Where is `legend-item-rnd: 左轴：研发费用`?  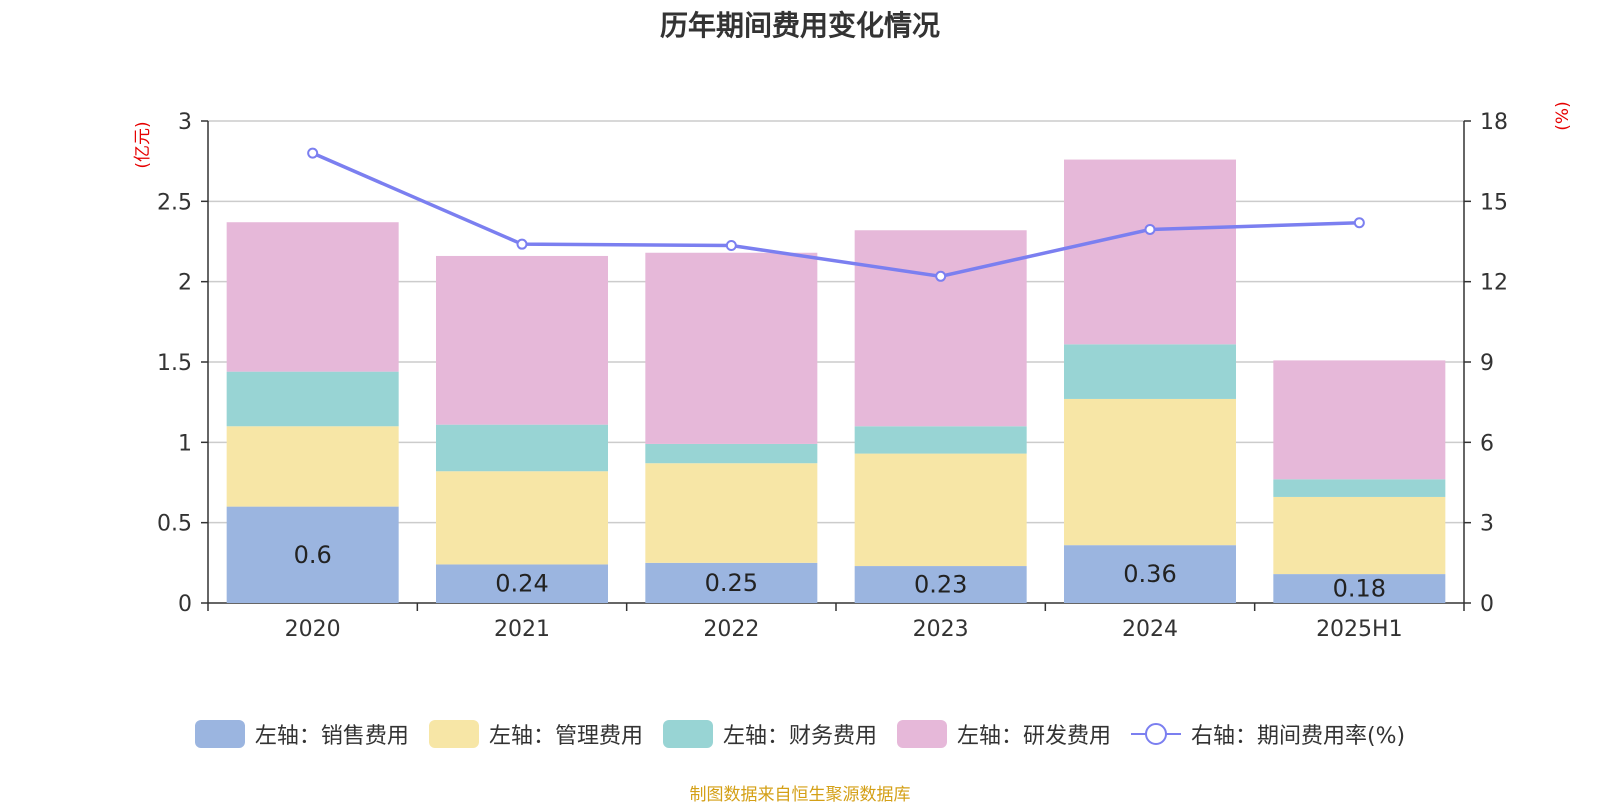 legend-item-rnd: 左轴：研发费用 is located at coordinates (1003, 734).